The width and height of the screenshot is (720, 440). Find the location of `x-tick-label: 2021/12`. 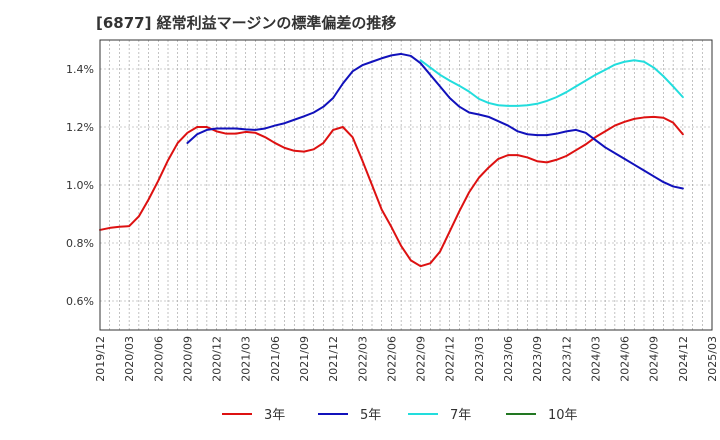

x-tick-label: 2021/12 is located at coordinates (333, 359).